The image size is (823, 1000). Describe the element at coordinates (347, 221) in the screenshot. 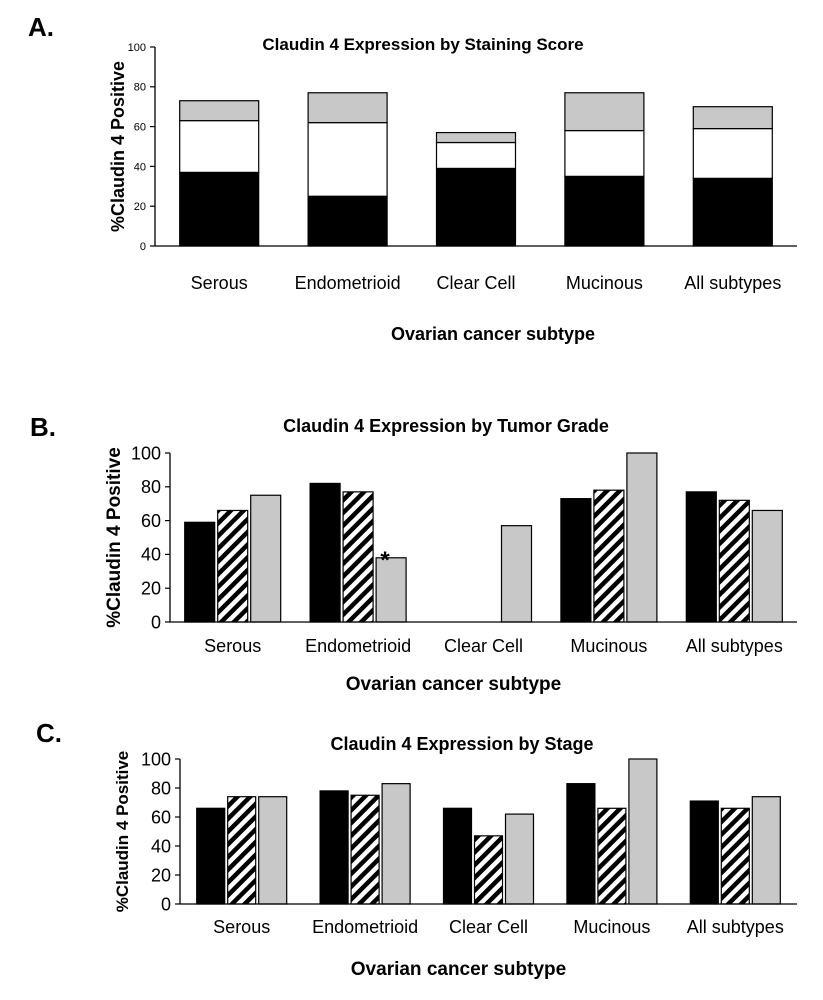

I see `bar-endometrioid-seg1` at that location.